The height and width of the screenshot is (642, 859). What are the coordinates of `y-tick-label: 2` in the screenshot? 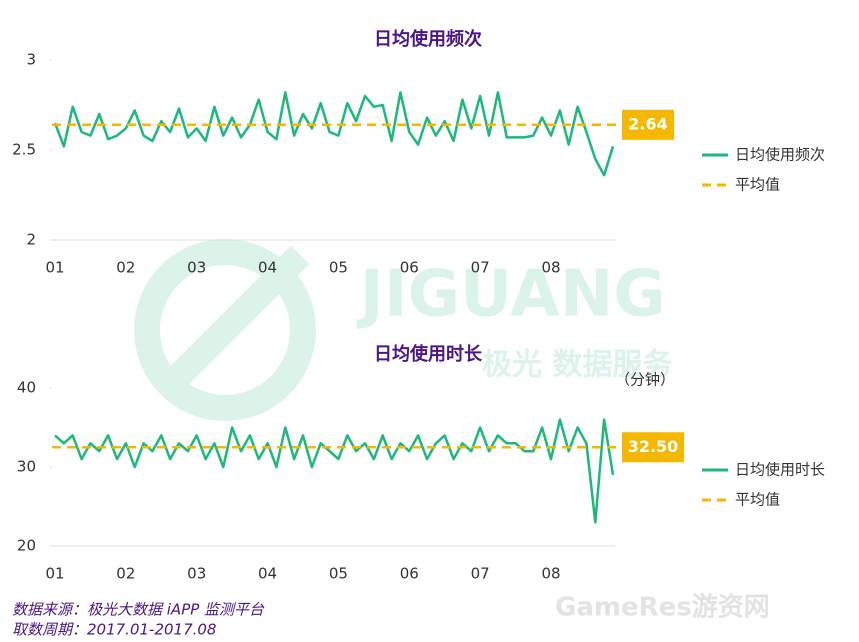 It's located at (31, 240).